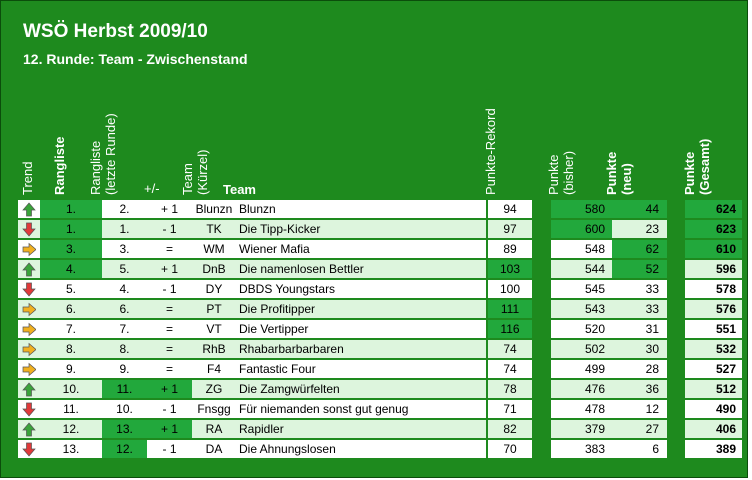 The width and height of the screenshot is (752, 480). What do you see at coordinates (713, 229) in the screenshot?
I see `points-total-cell: 623` at bounding box center [713, 229].